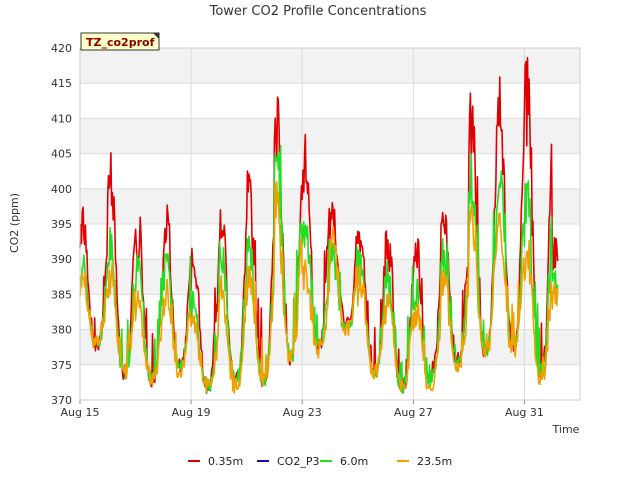  Describe the element at coordinates (225, 461) in the screenshot. I see `legend-label-0-35m: 0.35m` at that location.